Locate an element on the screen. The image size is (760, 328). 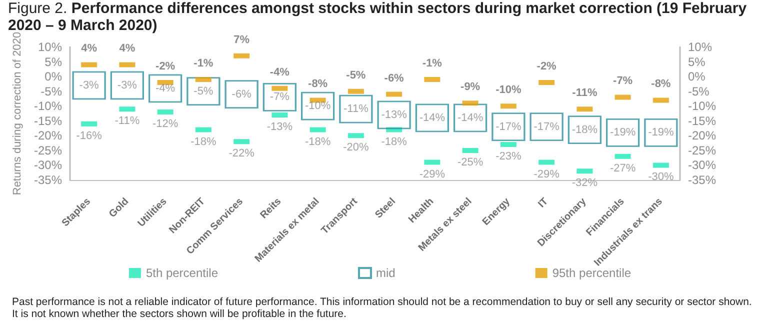
y2-tick-label: -10% is located at coordinates (702, 106).